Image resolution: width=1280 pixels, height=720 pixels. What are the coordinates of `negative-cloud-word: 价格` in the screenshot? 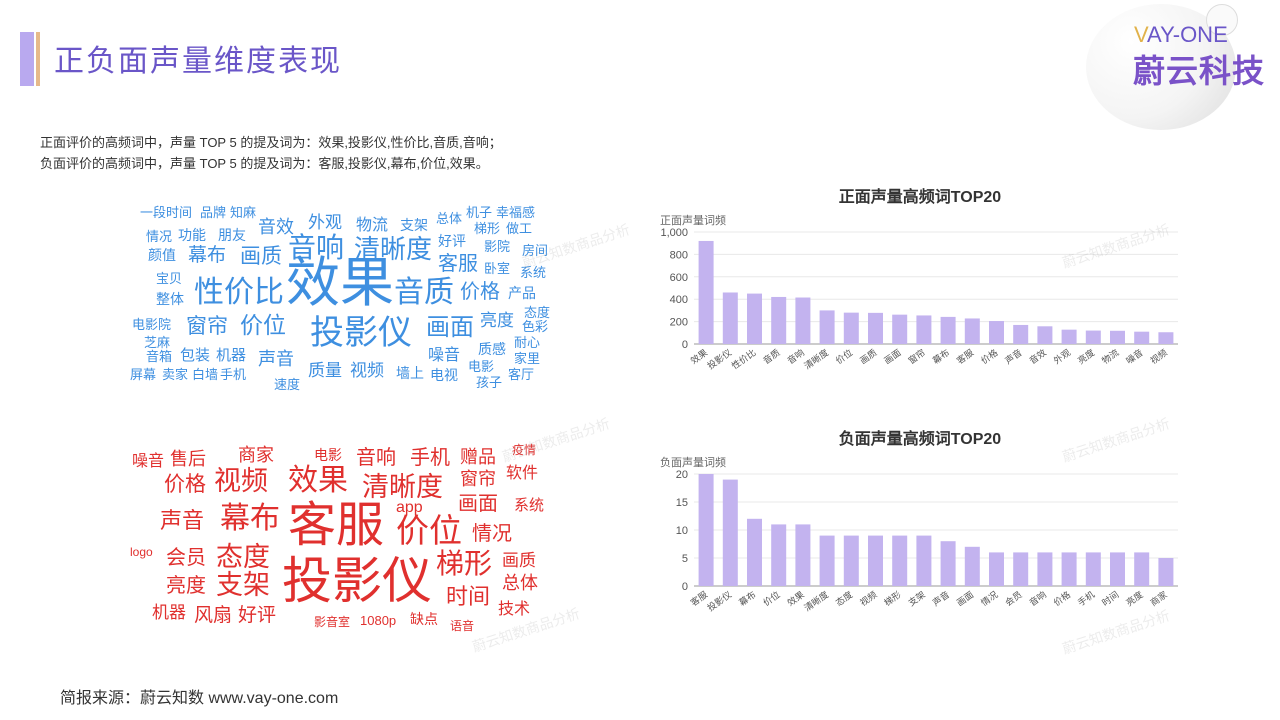 It's located at (185, 484).